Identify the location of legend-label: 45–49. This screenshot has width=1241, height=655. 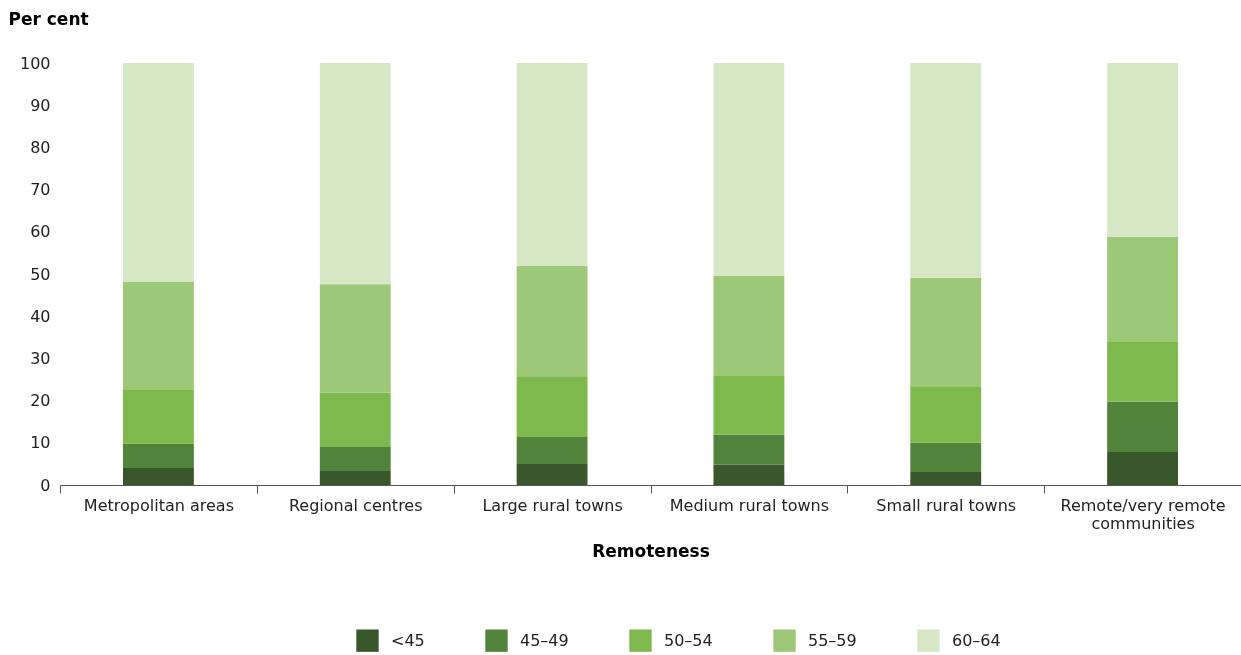
(544, 640).